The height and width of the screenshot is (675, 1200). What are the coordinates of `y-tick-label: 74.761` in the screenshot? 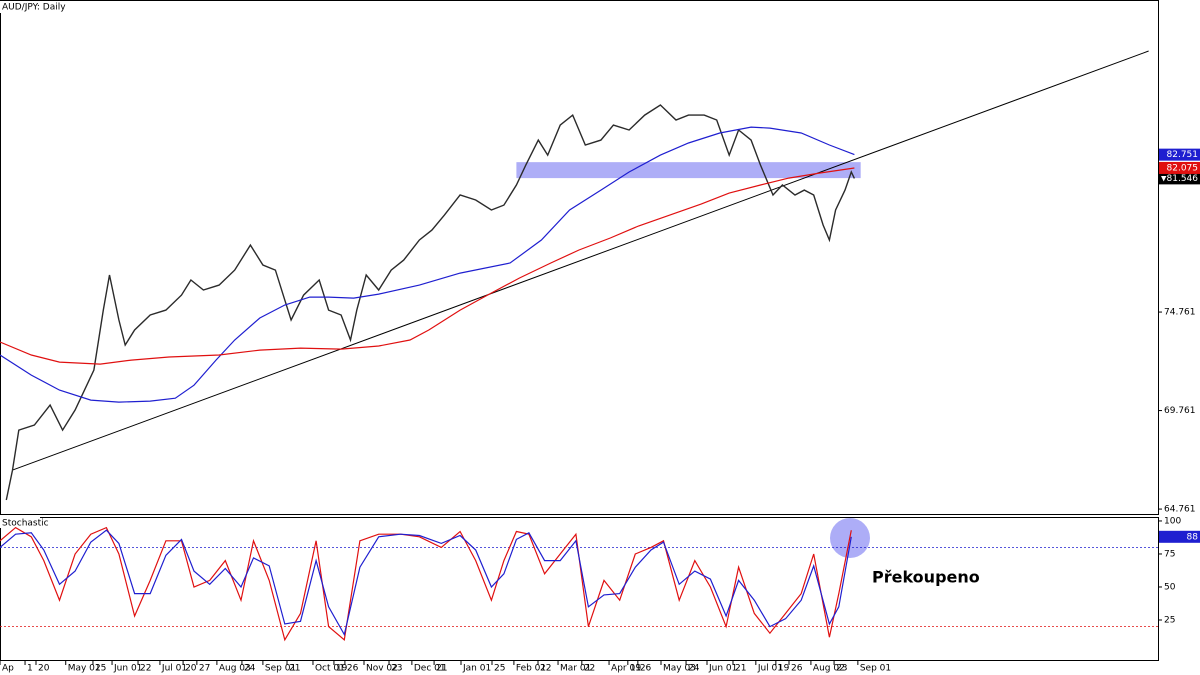 It's located at (1180, 313).